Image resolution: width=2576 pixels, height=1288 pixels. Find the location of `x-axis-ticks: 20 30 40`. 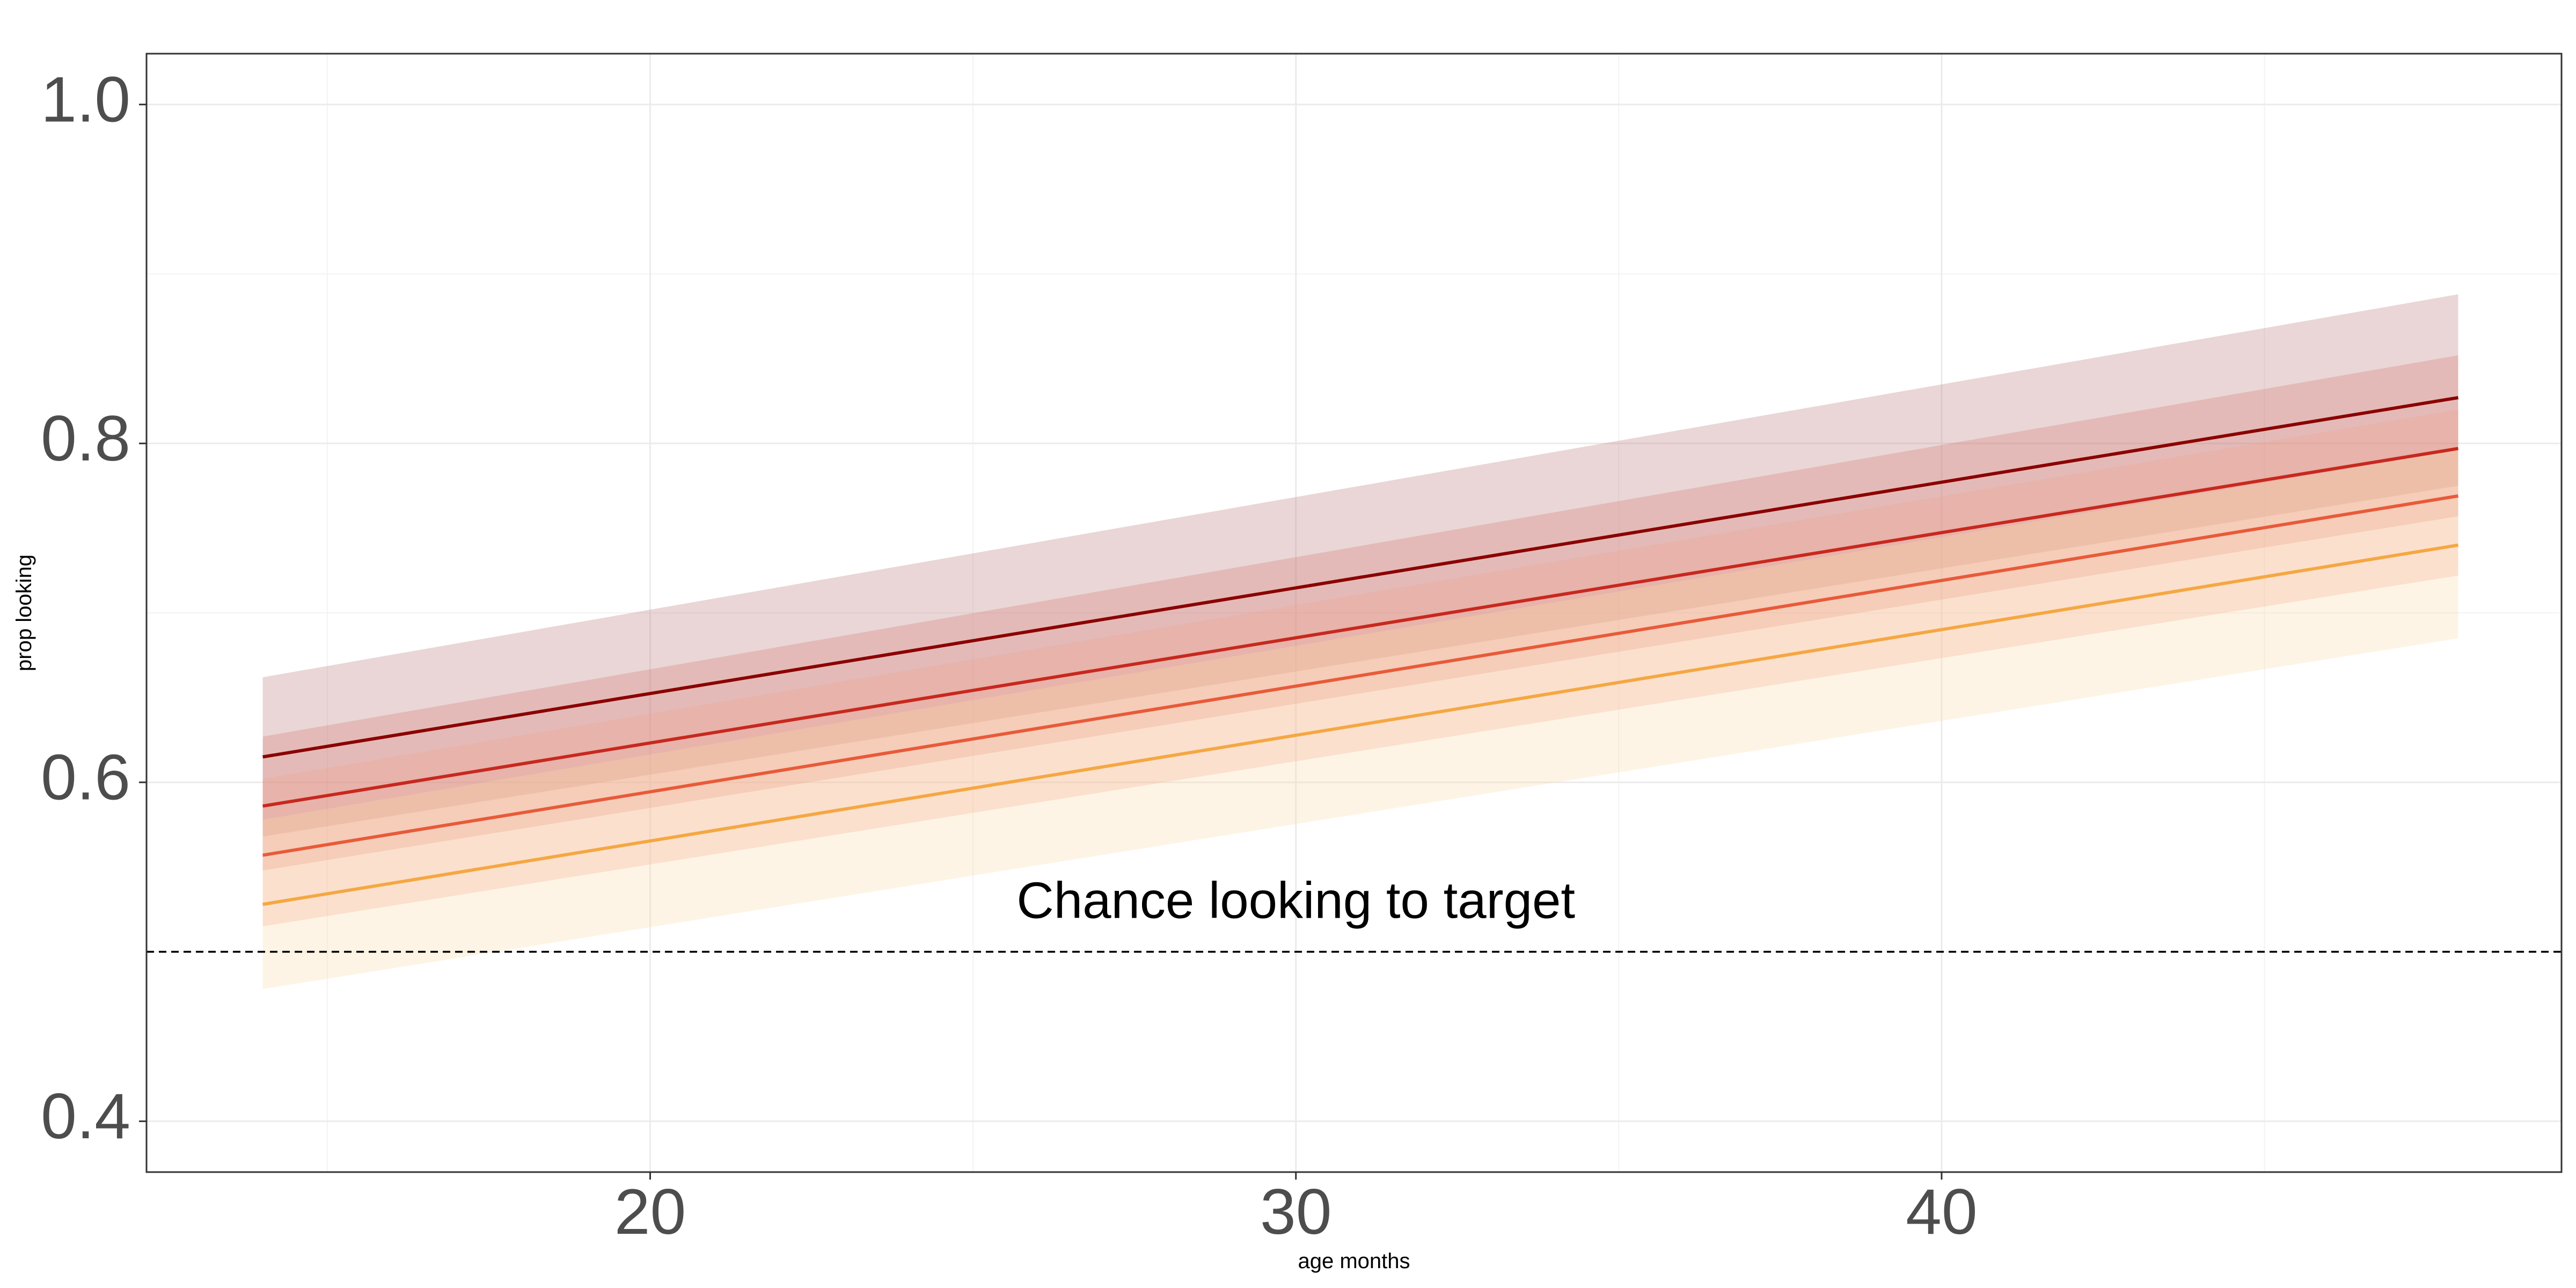

x-axis-ticks: 20 30 40 is located at coordinates (1296, 1210).